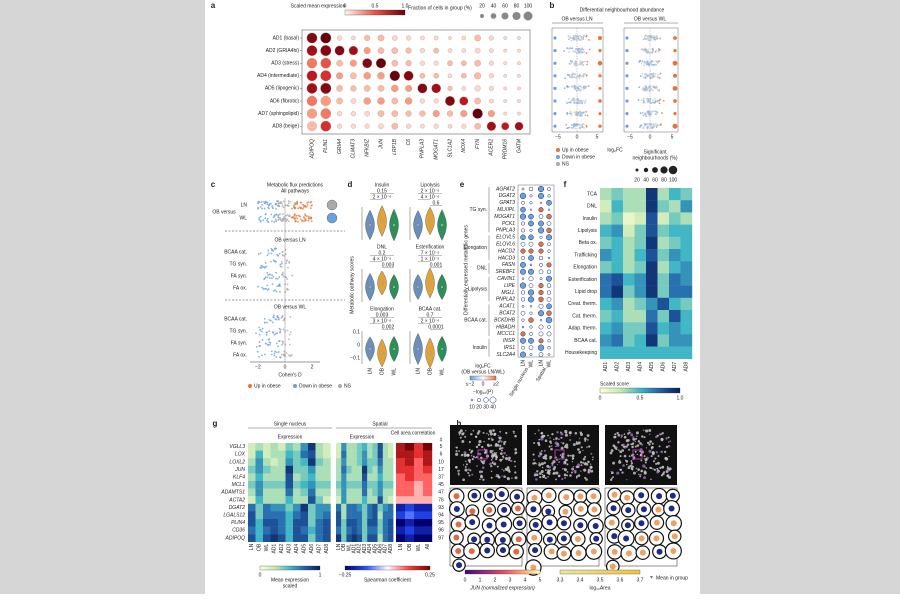  I want to click on gene-label: PNPLA3, so click(423, 148).